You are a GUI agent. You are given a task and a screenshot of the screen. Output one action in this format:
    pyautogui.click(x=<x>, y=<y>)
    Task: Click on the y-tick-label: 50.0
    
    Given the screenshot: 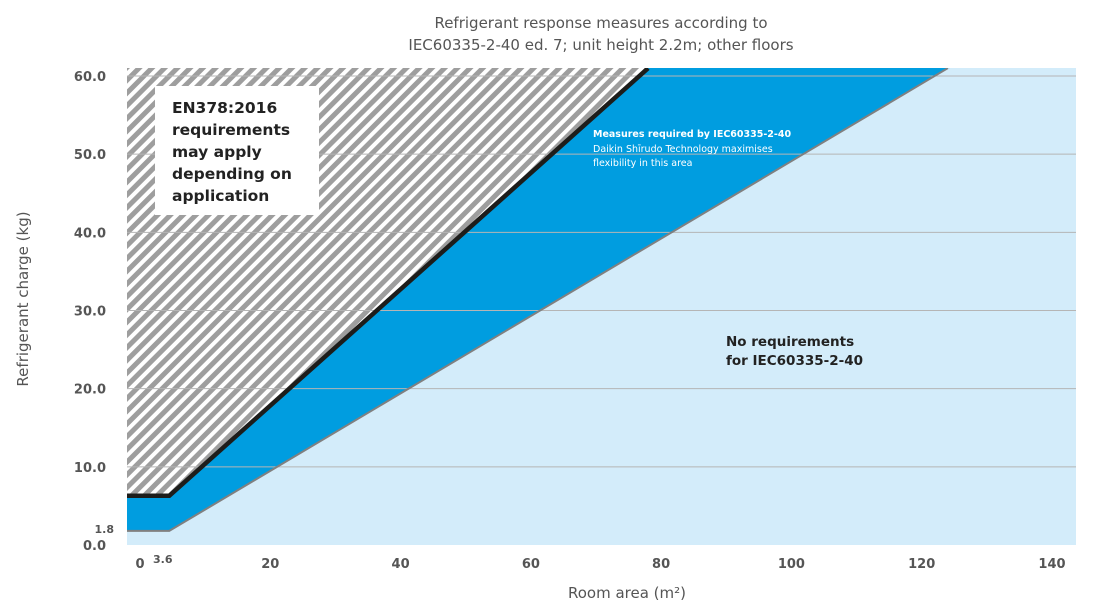 What is the action you would take?
    pyautogui.click(x=90, y=155)
    